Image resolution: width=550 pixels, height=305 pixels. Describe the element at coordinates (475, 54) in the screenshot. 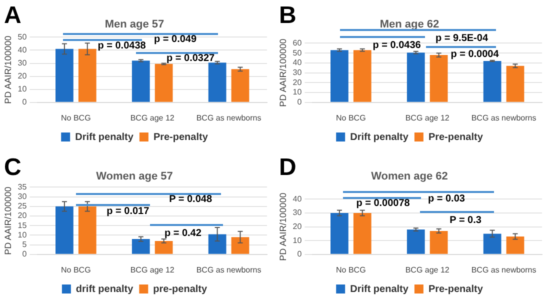

I see `annotation: p = 0.0004` at that location.